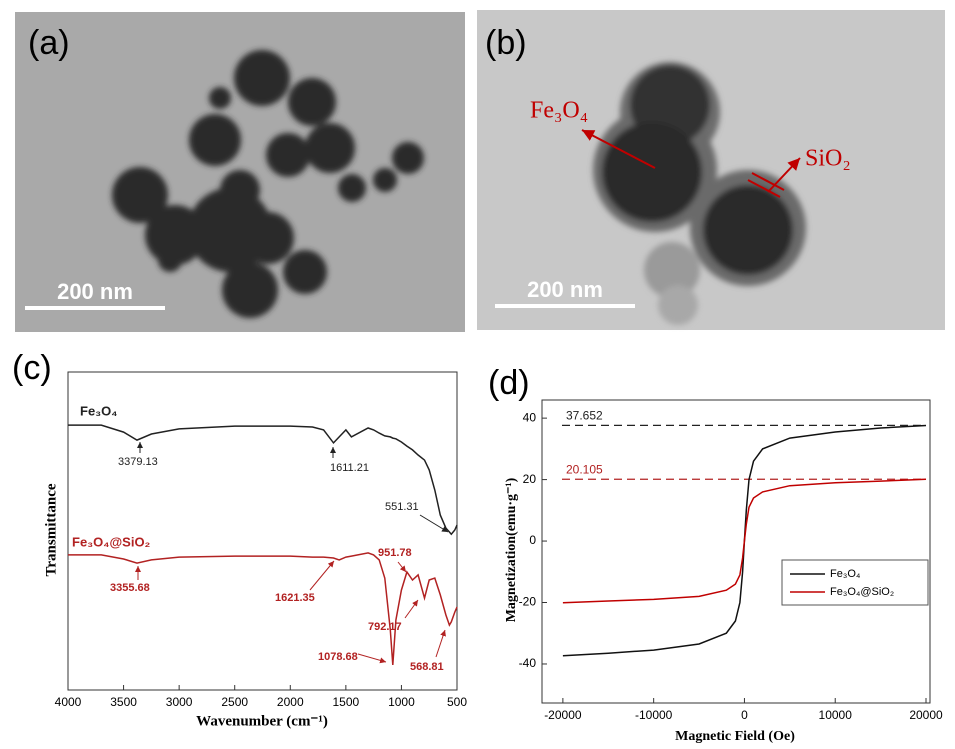 This screenshot has width=955, height=749. What do you see at coordinates (179, 702) in the screenshot?
I see `x-tick-label: 3000` at bounding box center [179, 702].